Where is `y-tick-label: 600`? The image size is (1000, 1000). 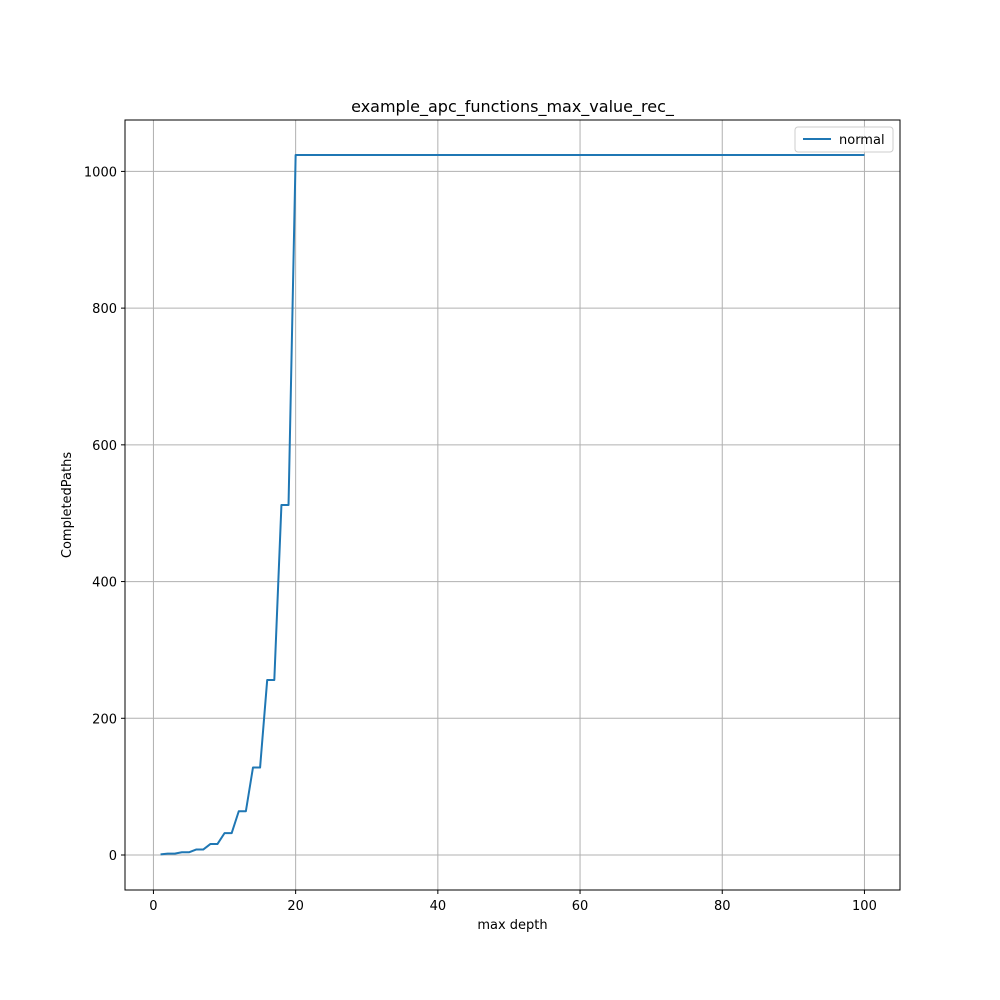
y-tick-label: 600 is located at coordinates (104, 446).